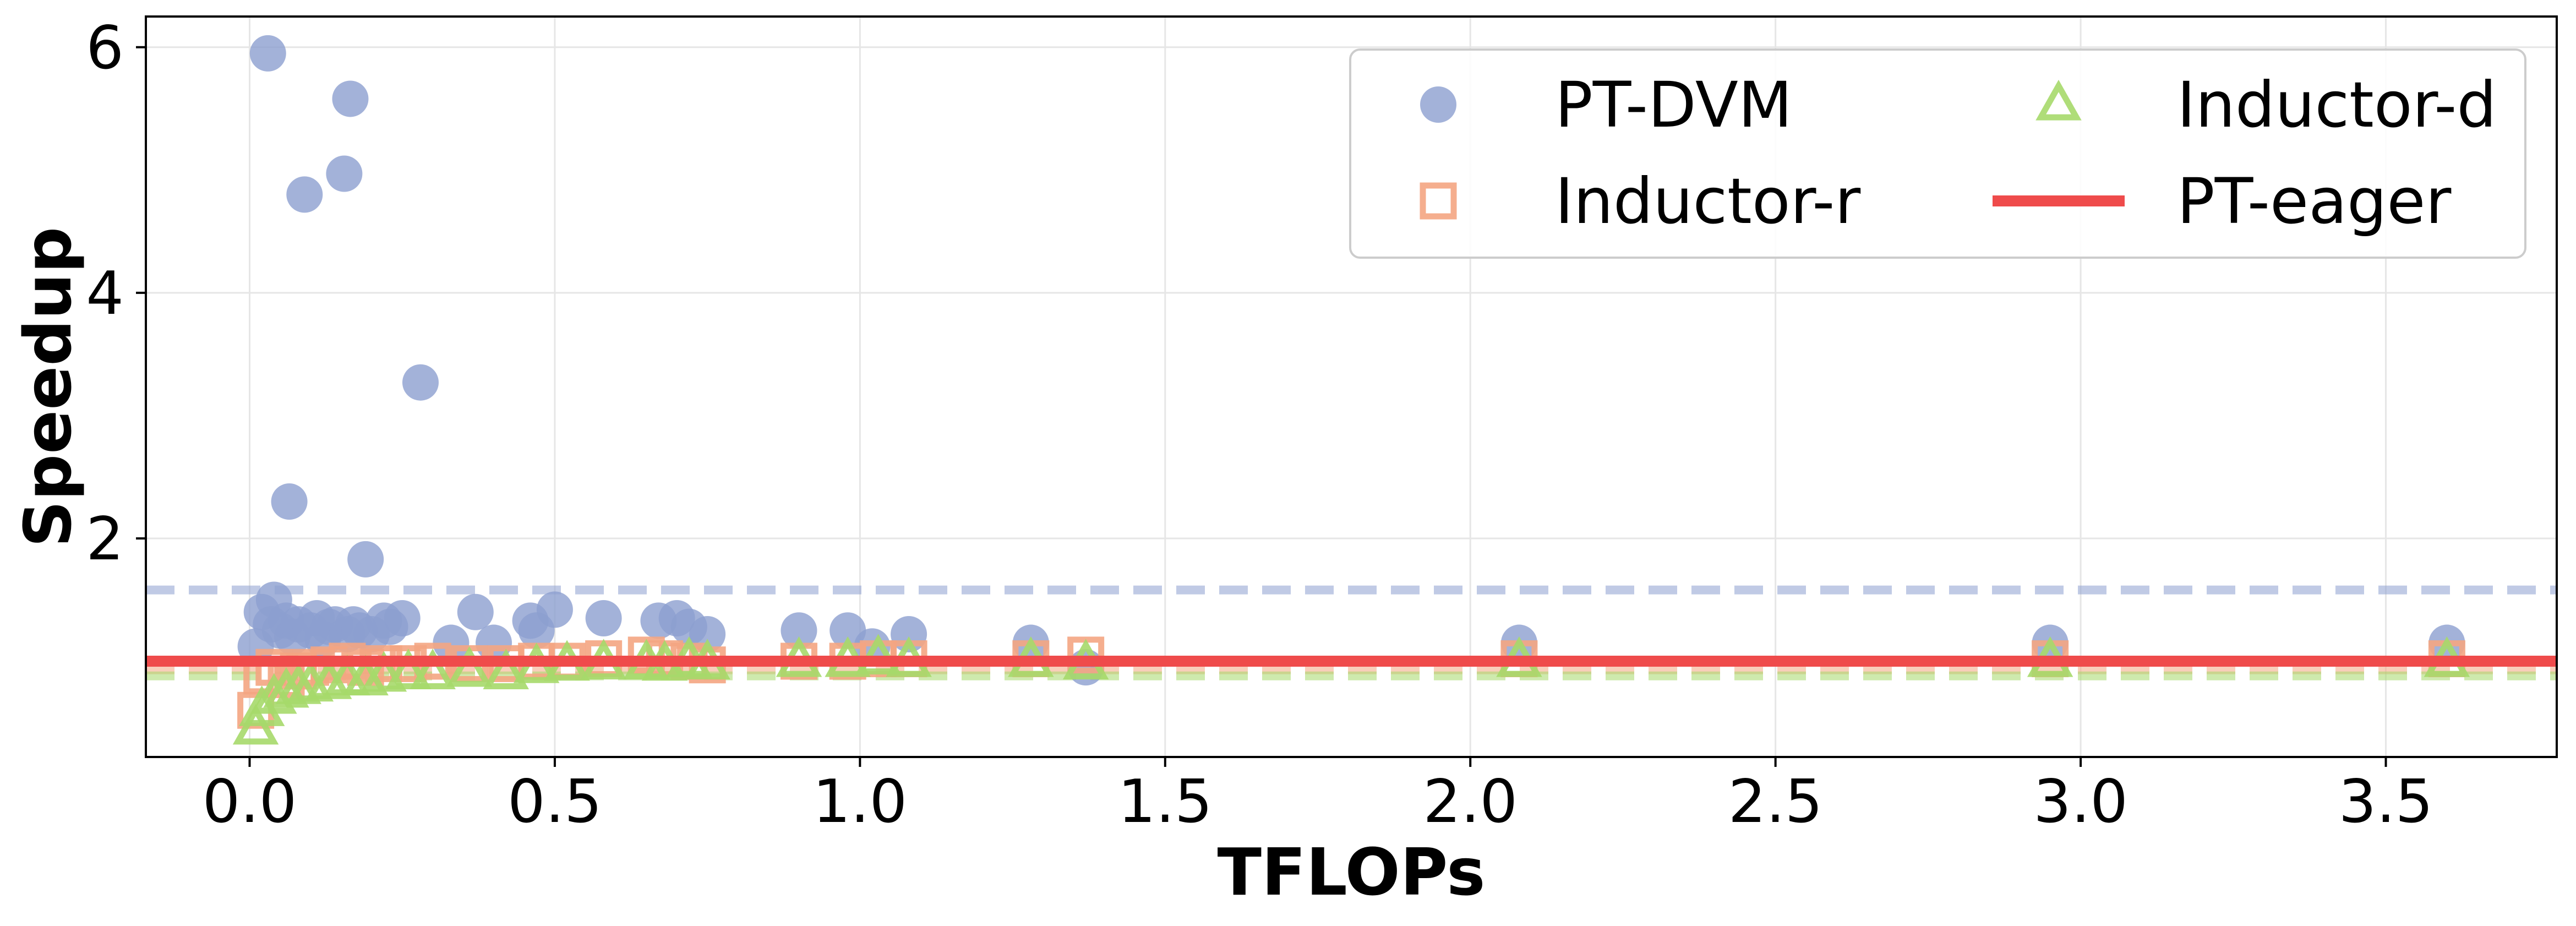 The height and width of the screenshot is (926, 2576). What do you see at coordinates (555, 801) in the screenshot?
I see `x-tick-label: 0.5` at bounding box center [555, 801].